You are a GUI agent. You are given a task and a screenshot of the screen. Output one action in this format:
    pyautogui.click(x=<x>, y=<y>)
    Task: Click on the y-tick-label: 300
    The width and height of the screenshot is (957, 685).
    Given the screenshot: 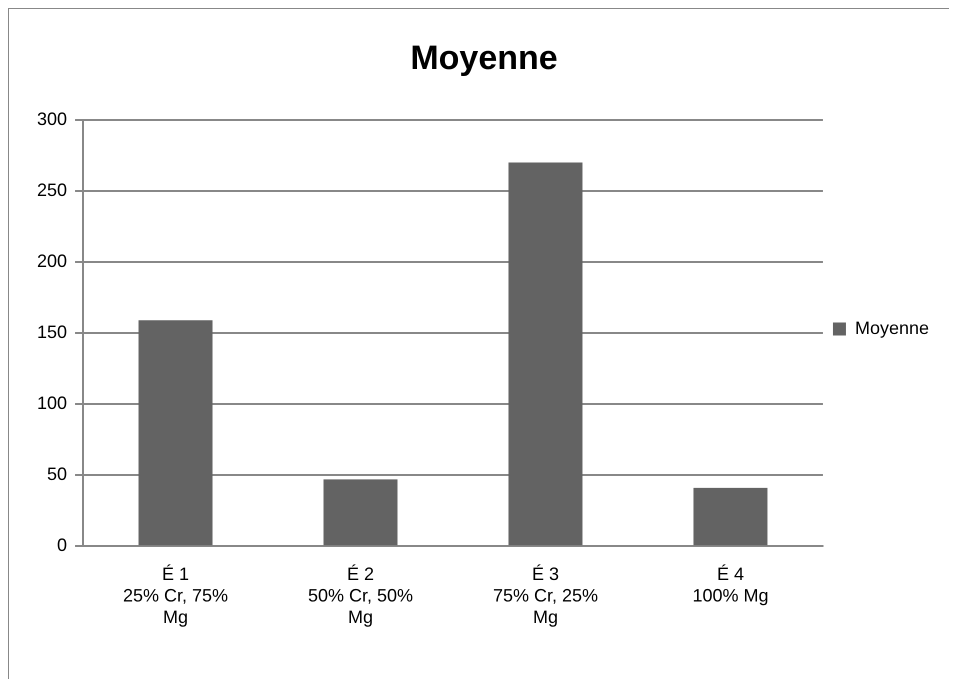 What is the action you would take?
    pyautogui.click(x=52, y=118)
    